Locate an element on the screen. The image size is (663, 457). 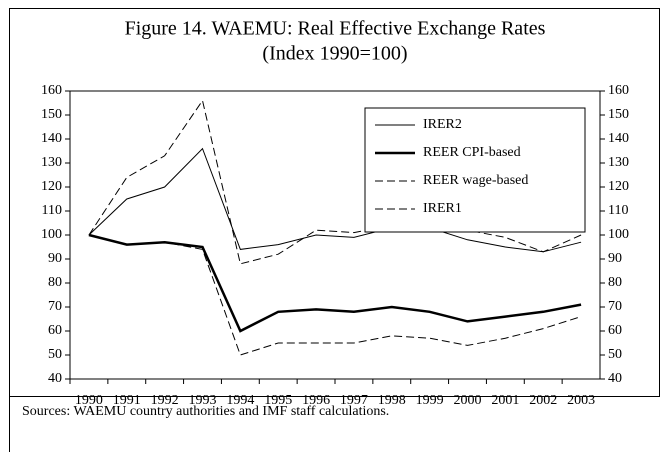
x-tick-label: 2001 is located at coordinates (505, 400).